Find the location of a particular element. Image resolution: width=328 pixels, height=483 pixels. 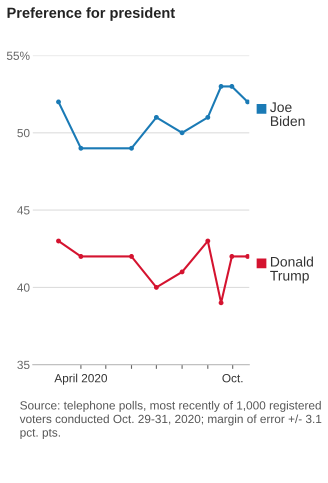

y-tick-label: 50 is located at coordinates (23, 133).